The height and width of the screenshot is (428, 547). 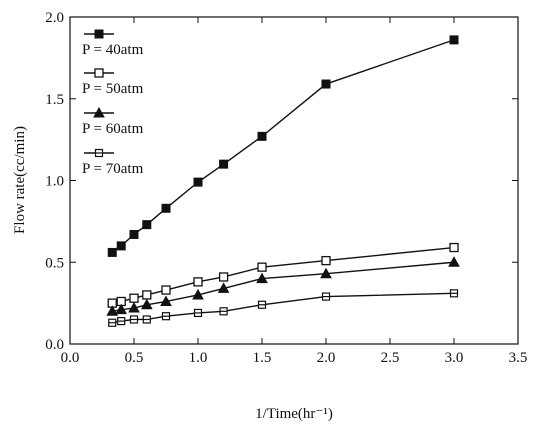 What do you see at coordinates (113, 89) in the screenshot?
I see `legend-label: P = 50atm` at bounding box center [113, 89].